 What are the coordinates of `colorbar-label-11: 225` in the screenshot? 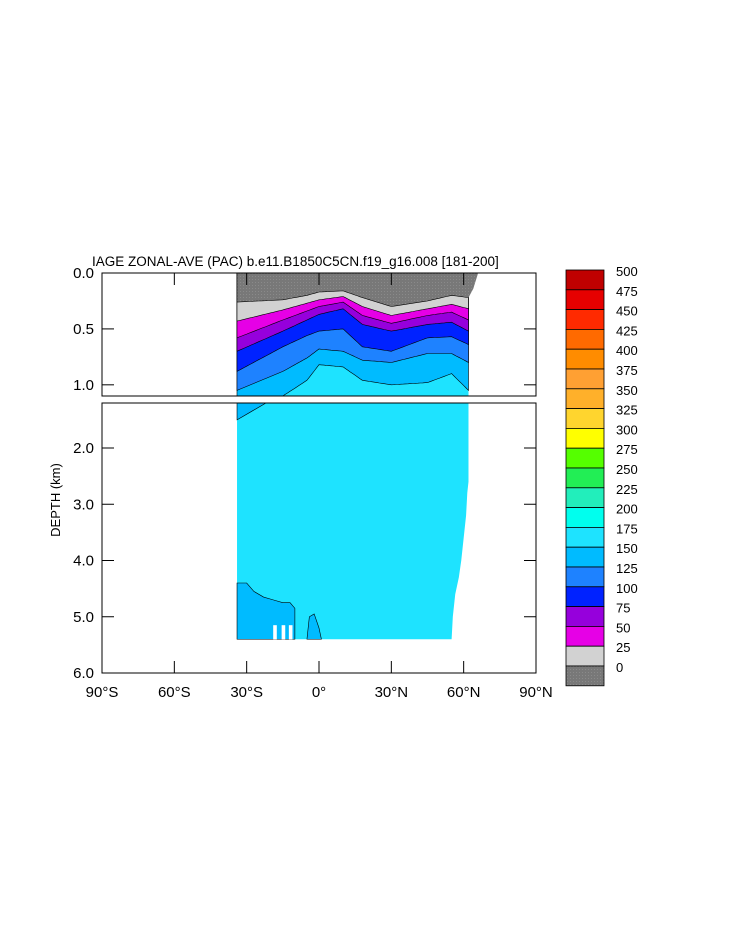 It's located at (627, 489).